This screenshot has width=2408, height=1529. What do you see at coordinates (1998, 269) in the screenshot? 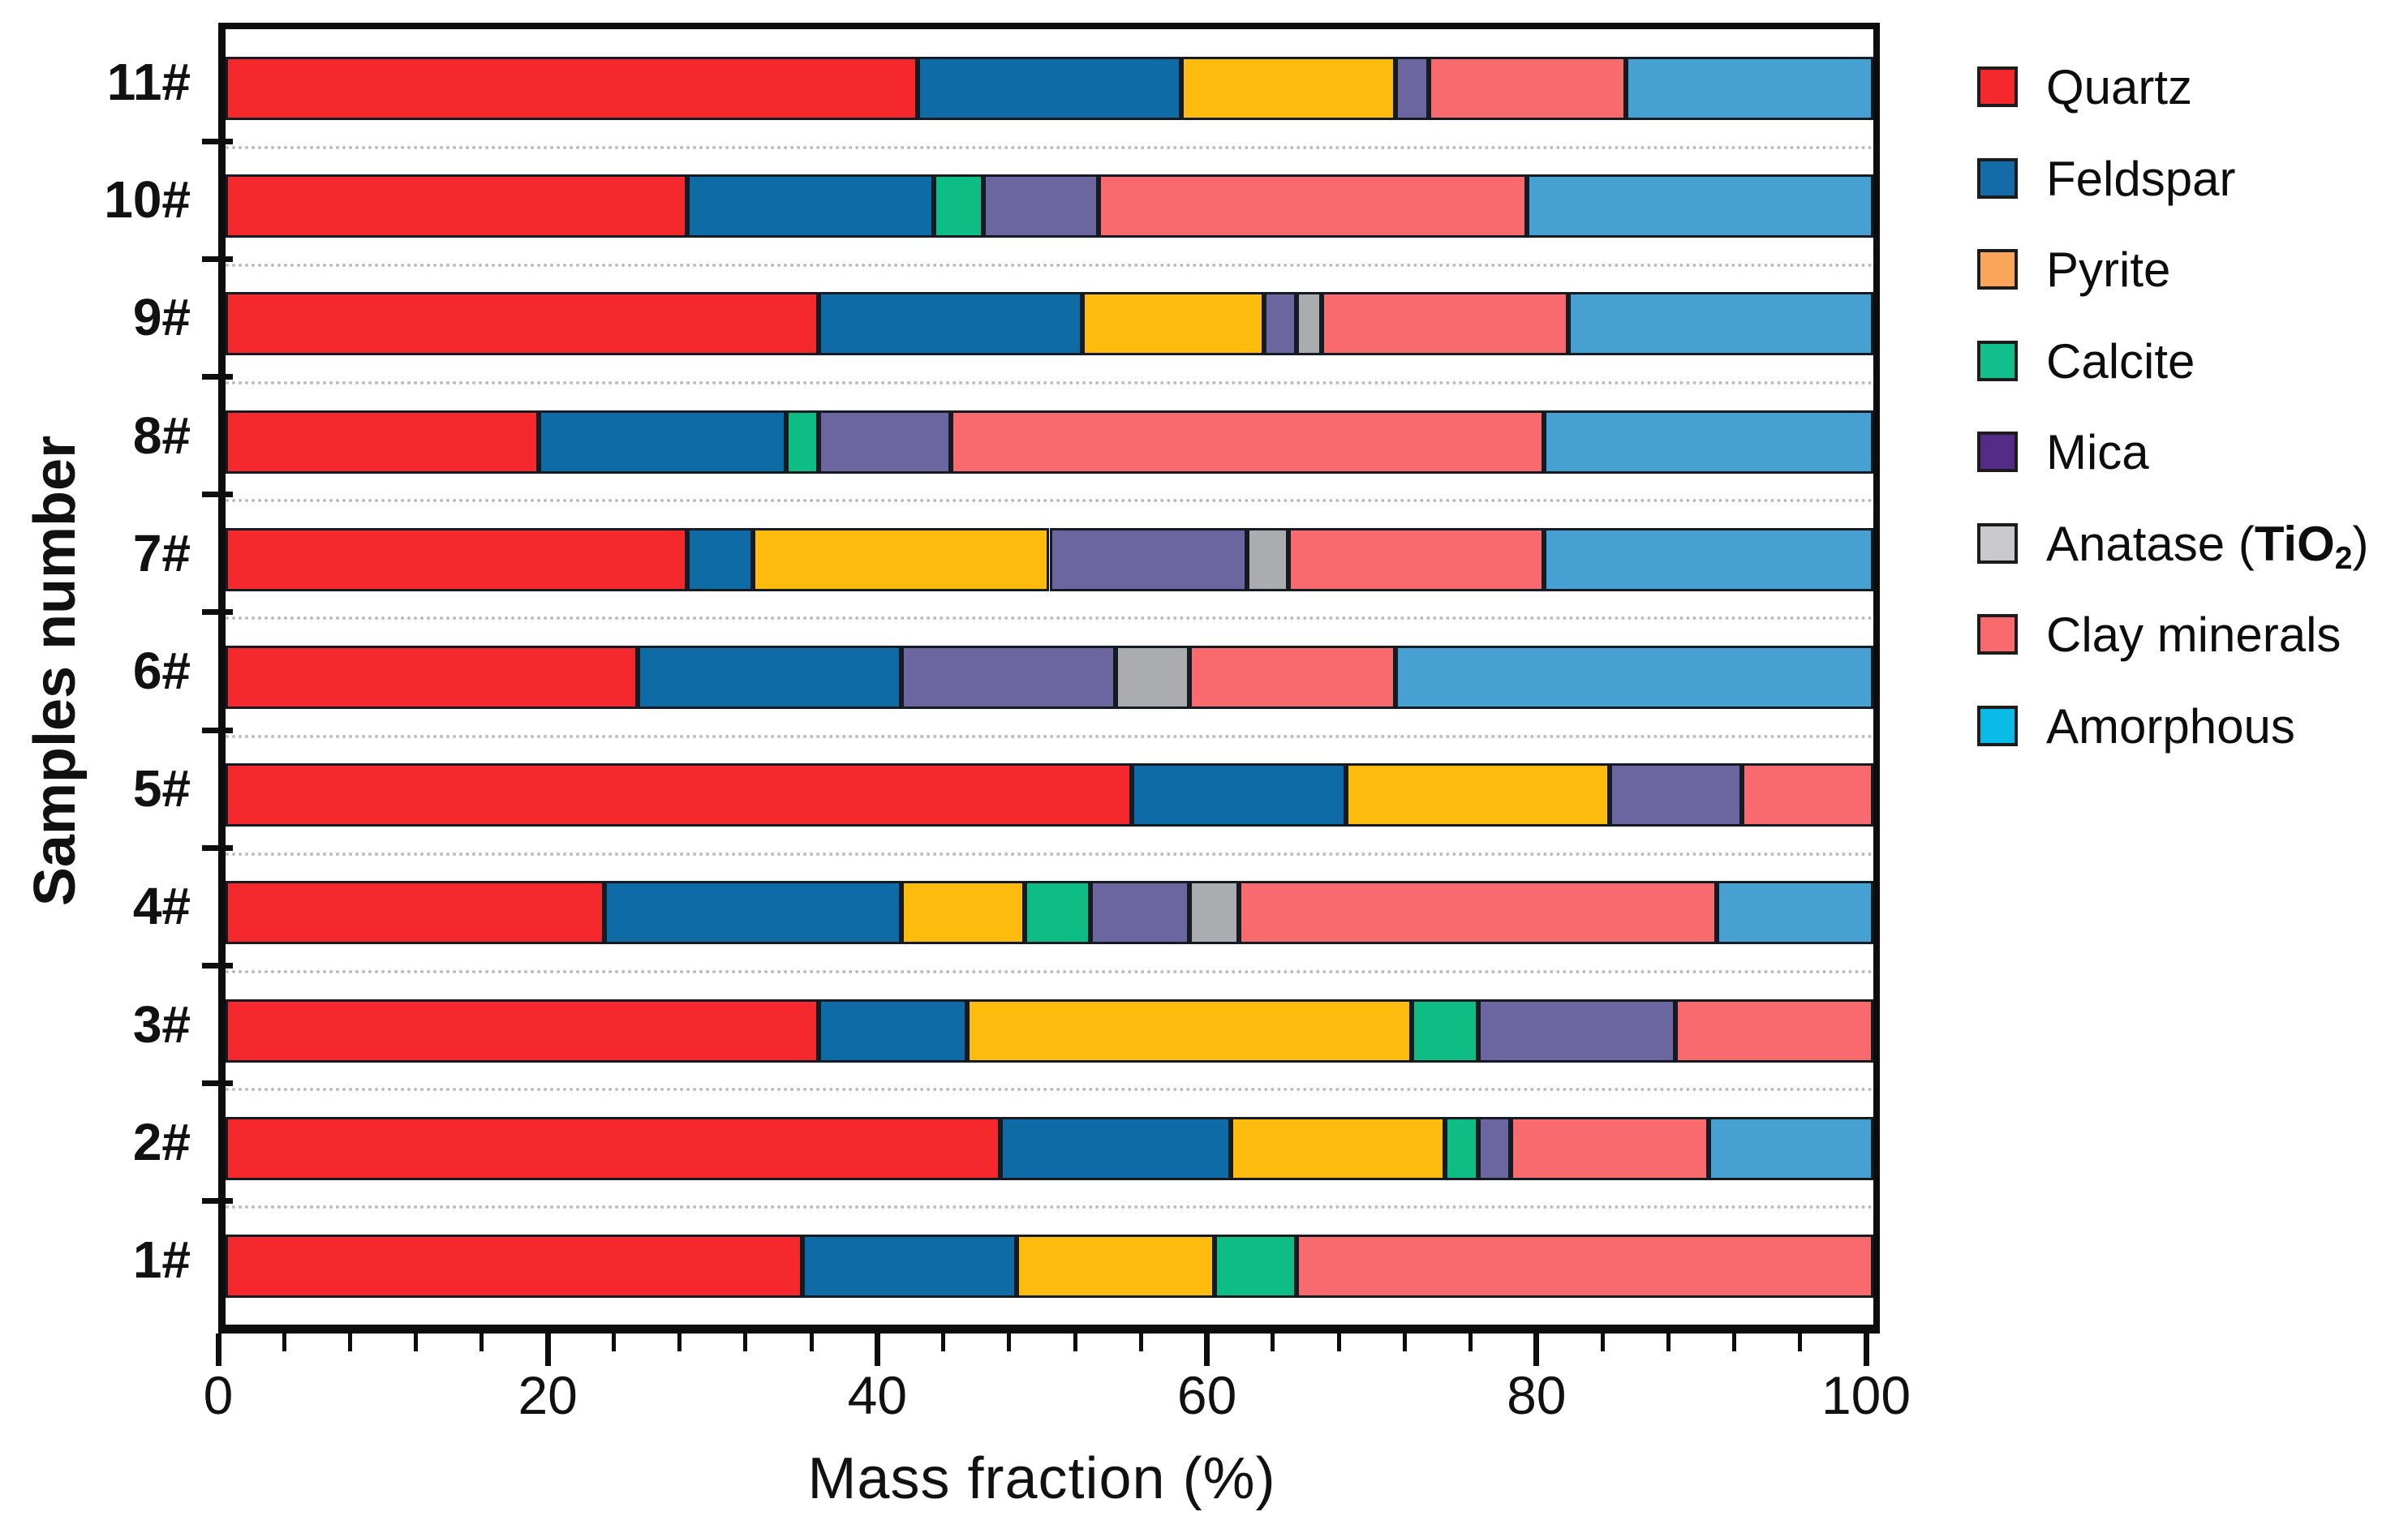
I see `legend-swatch-pyrite` at bounding box center [1998, 269].